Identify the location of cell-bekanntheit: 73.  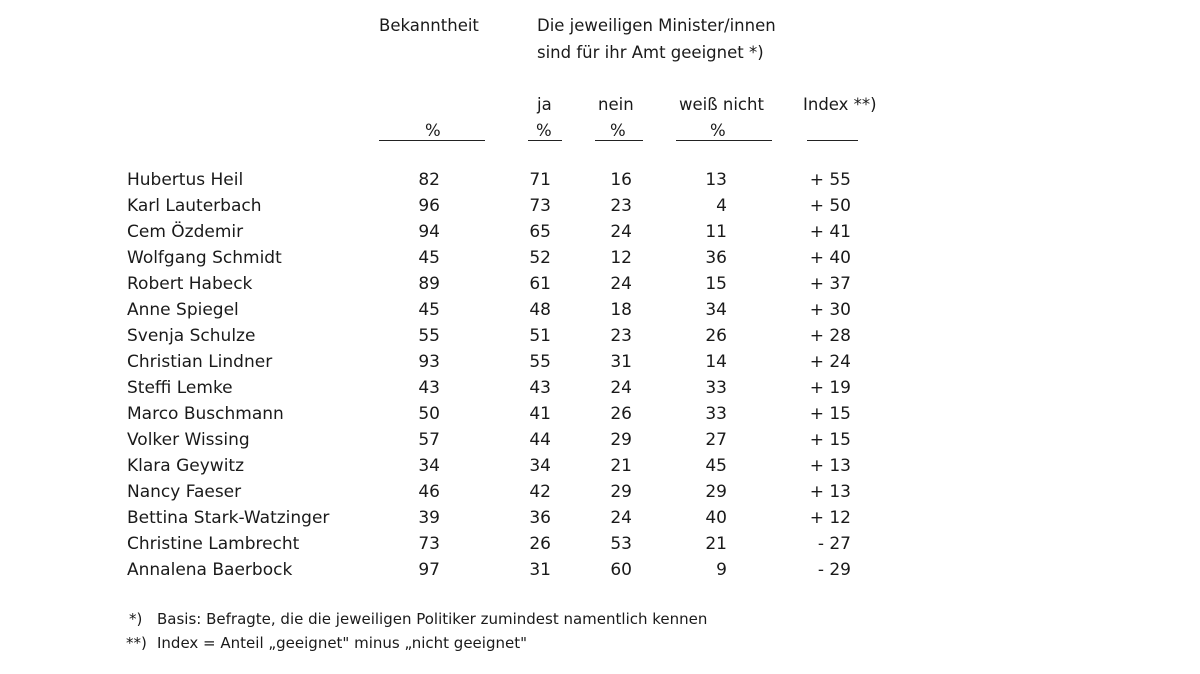
(429, 544).